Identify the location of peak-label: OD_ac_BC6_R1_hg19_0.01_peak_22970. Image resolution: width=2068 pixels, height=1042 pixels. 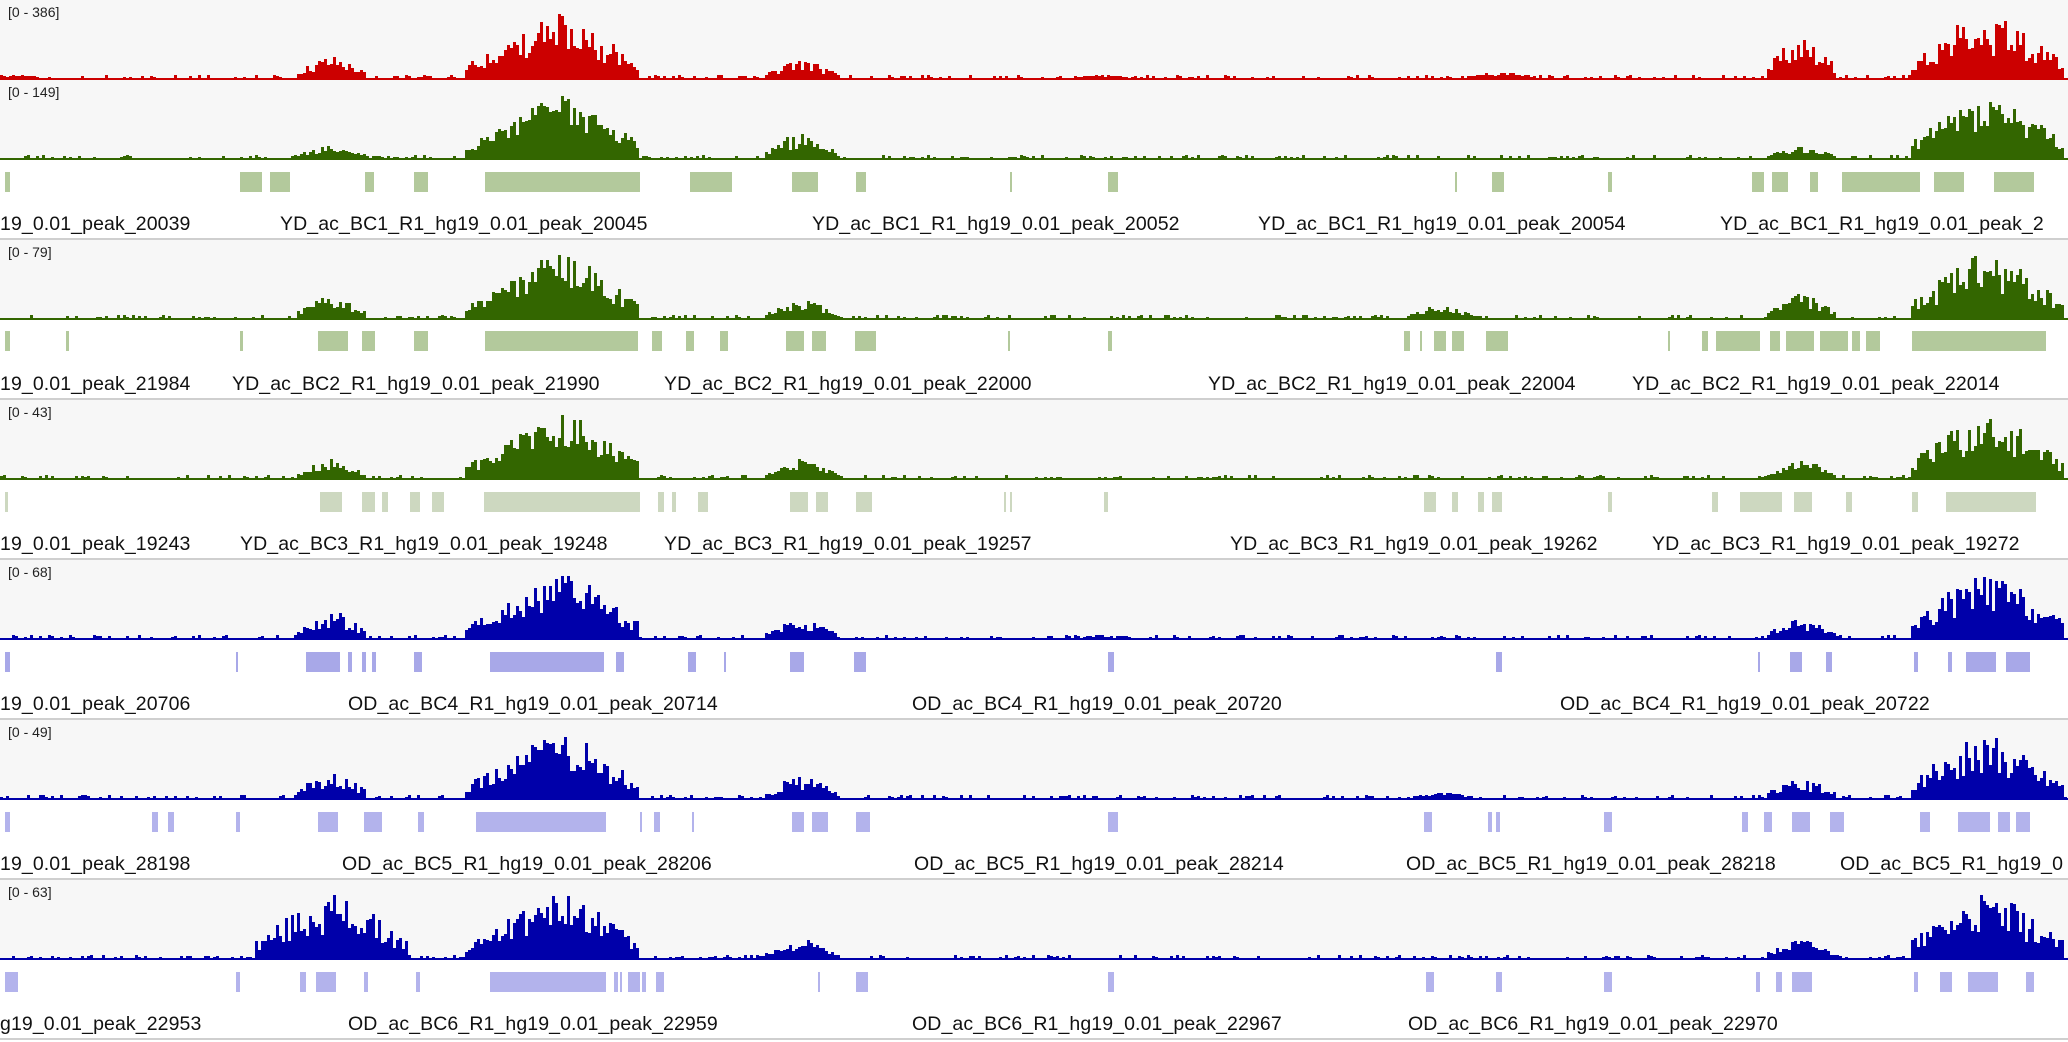
(1593, 1024).